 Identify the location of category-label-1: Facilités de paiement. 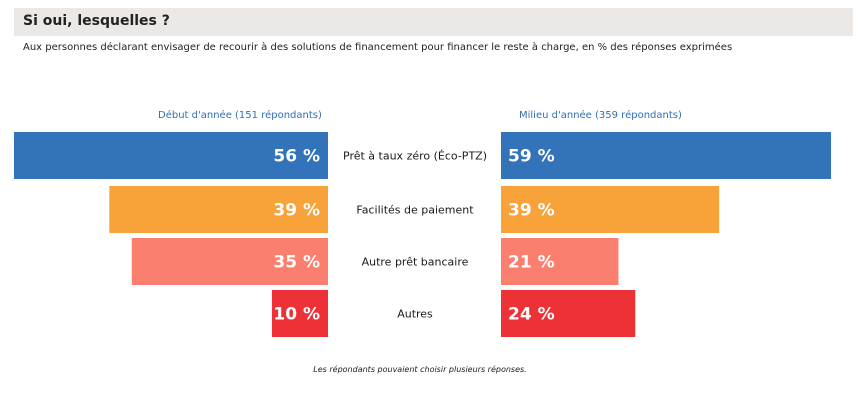
(415, 210).